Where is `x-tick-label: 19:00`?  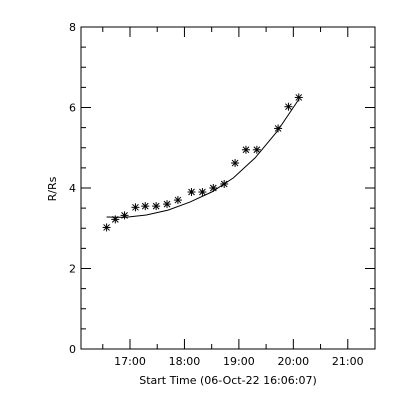 x-tick-label: 19:00 is located at coordinates (239, 361).